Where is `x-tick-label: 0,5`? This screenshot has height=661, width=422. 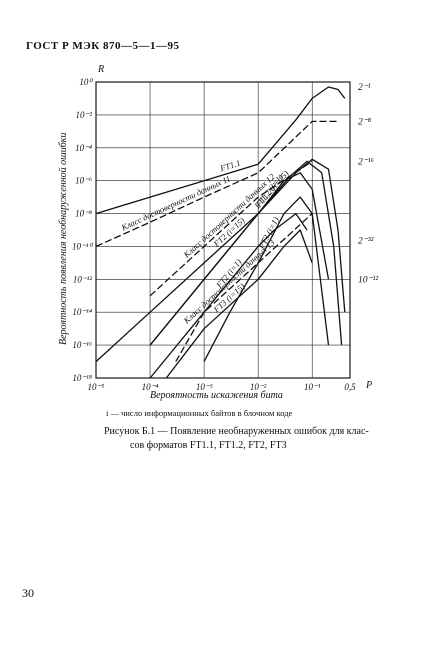
x-tick-label: 0,5 is located at coordinates (350, 387).